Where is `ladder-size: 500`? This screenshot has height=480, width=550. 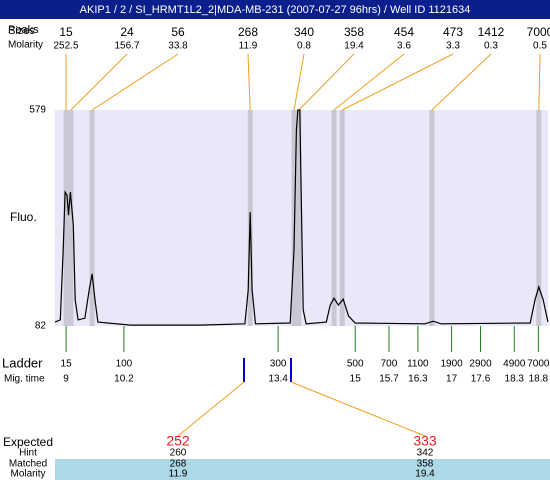
ladder-size: 500 is located at coordinates (355, 364).